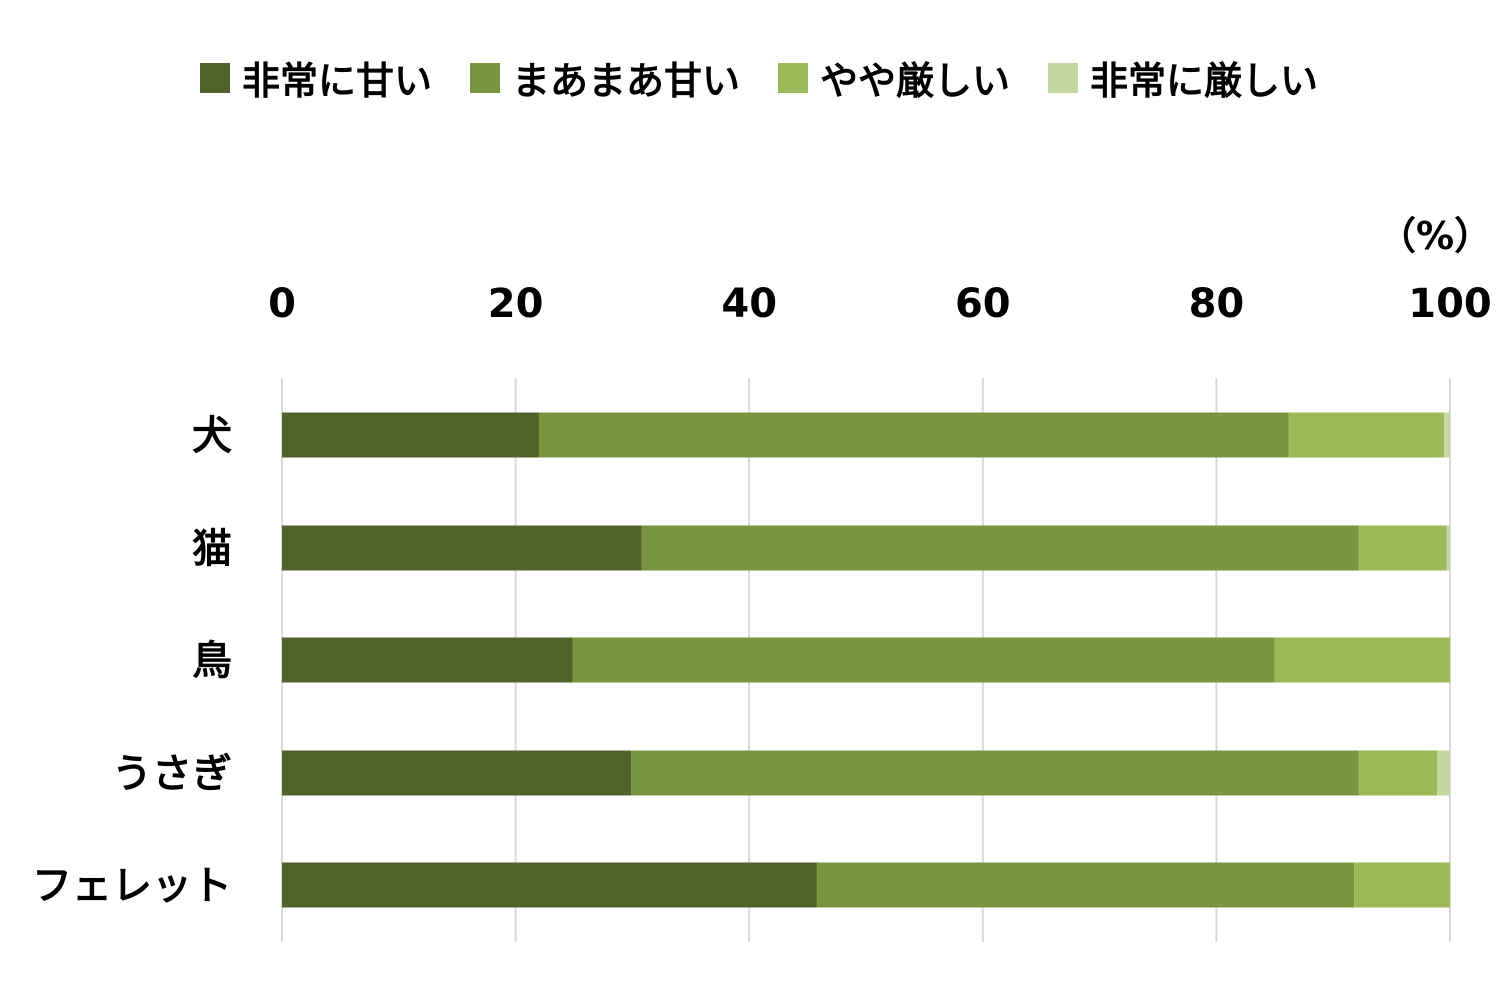 This screenshot has height=990, width=1510. What do you see at coordinates (282, 304) in the screenshot?
I see `x-tick-label: 0` at bounding box center [282, 304].